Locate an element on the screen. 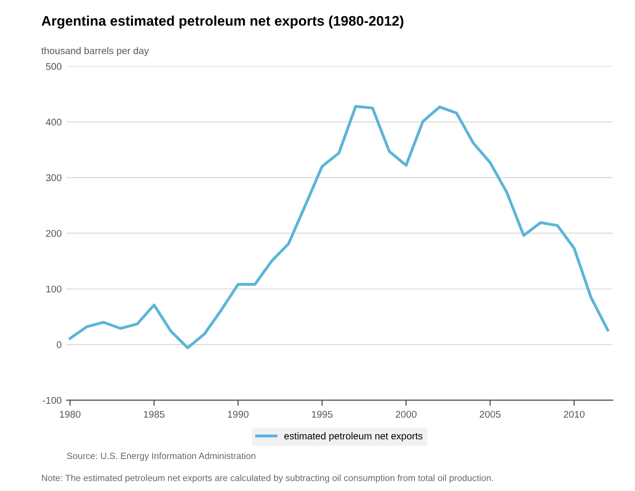 This screenshot has width=635, height=491. source-note: Source: U.S. Energy Information Administration is located at coordinates (161, 456).